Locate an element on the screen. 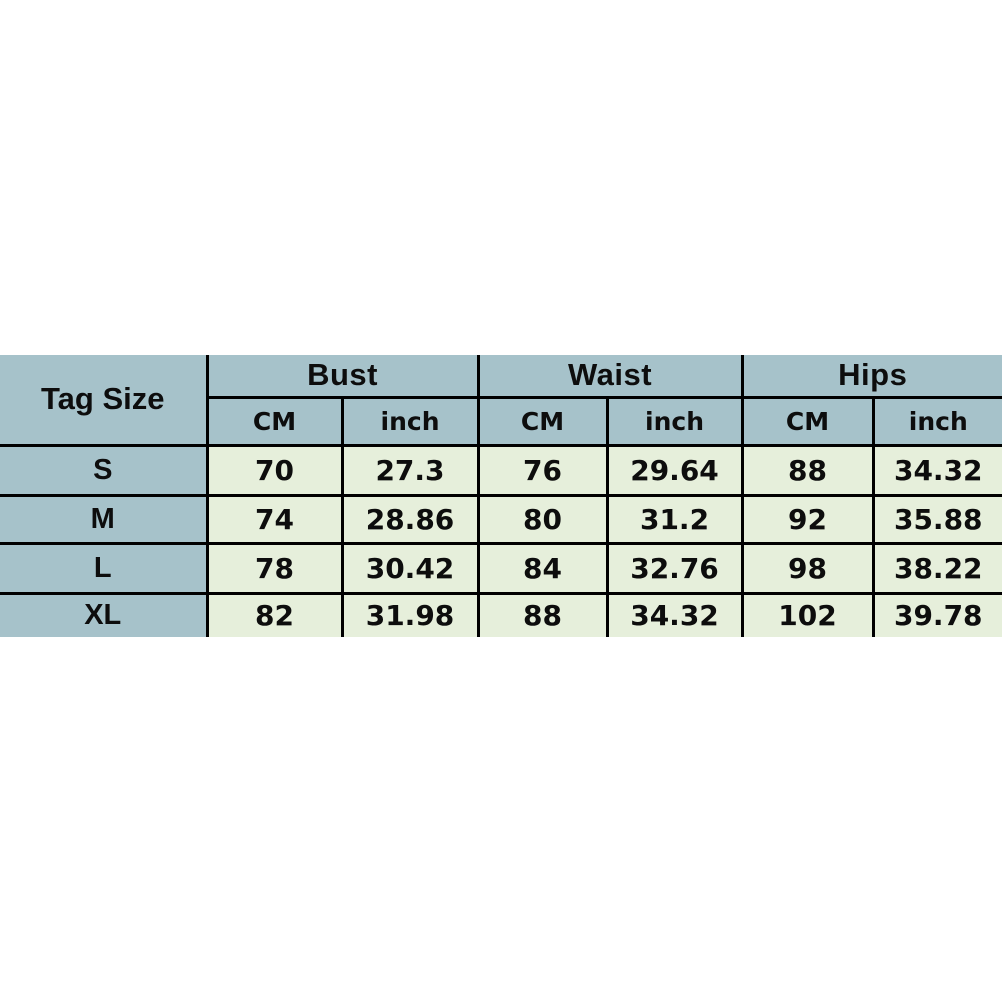  row-label-l: L is located at coordinates (104, 568).